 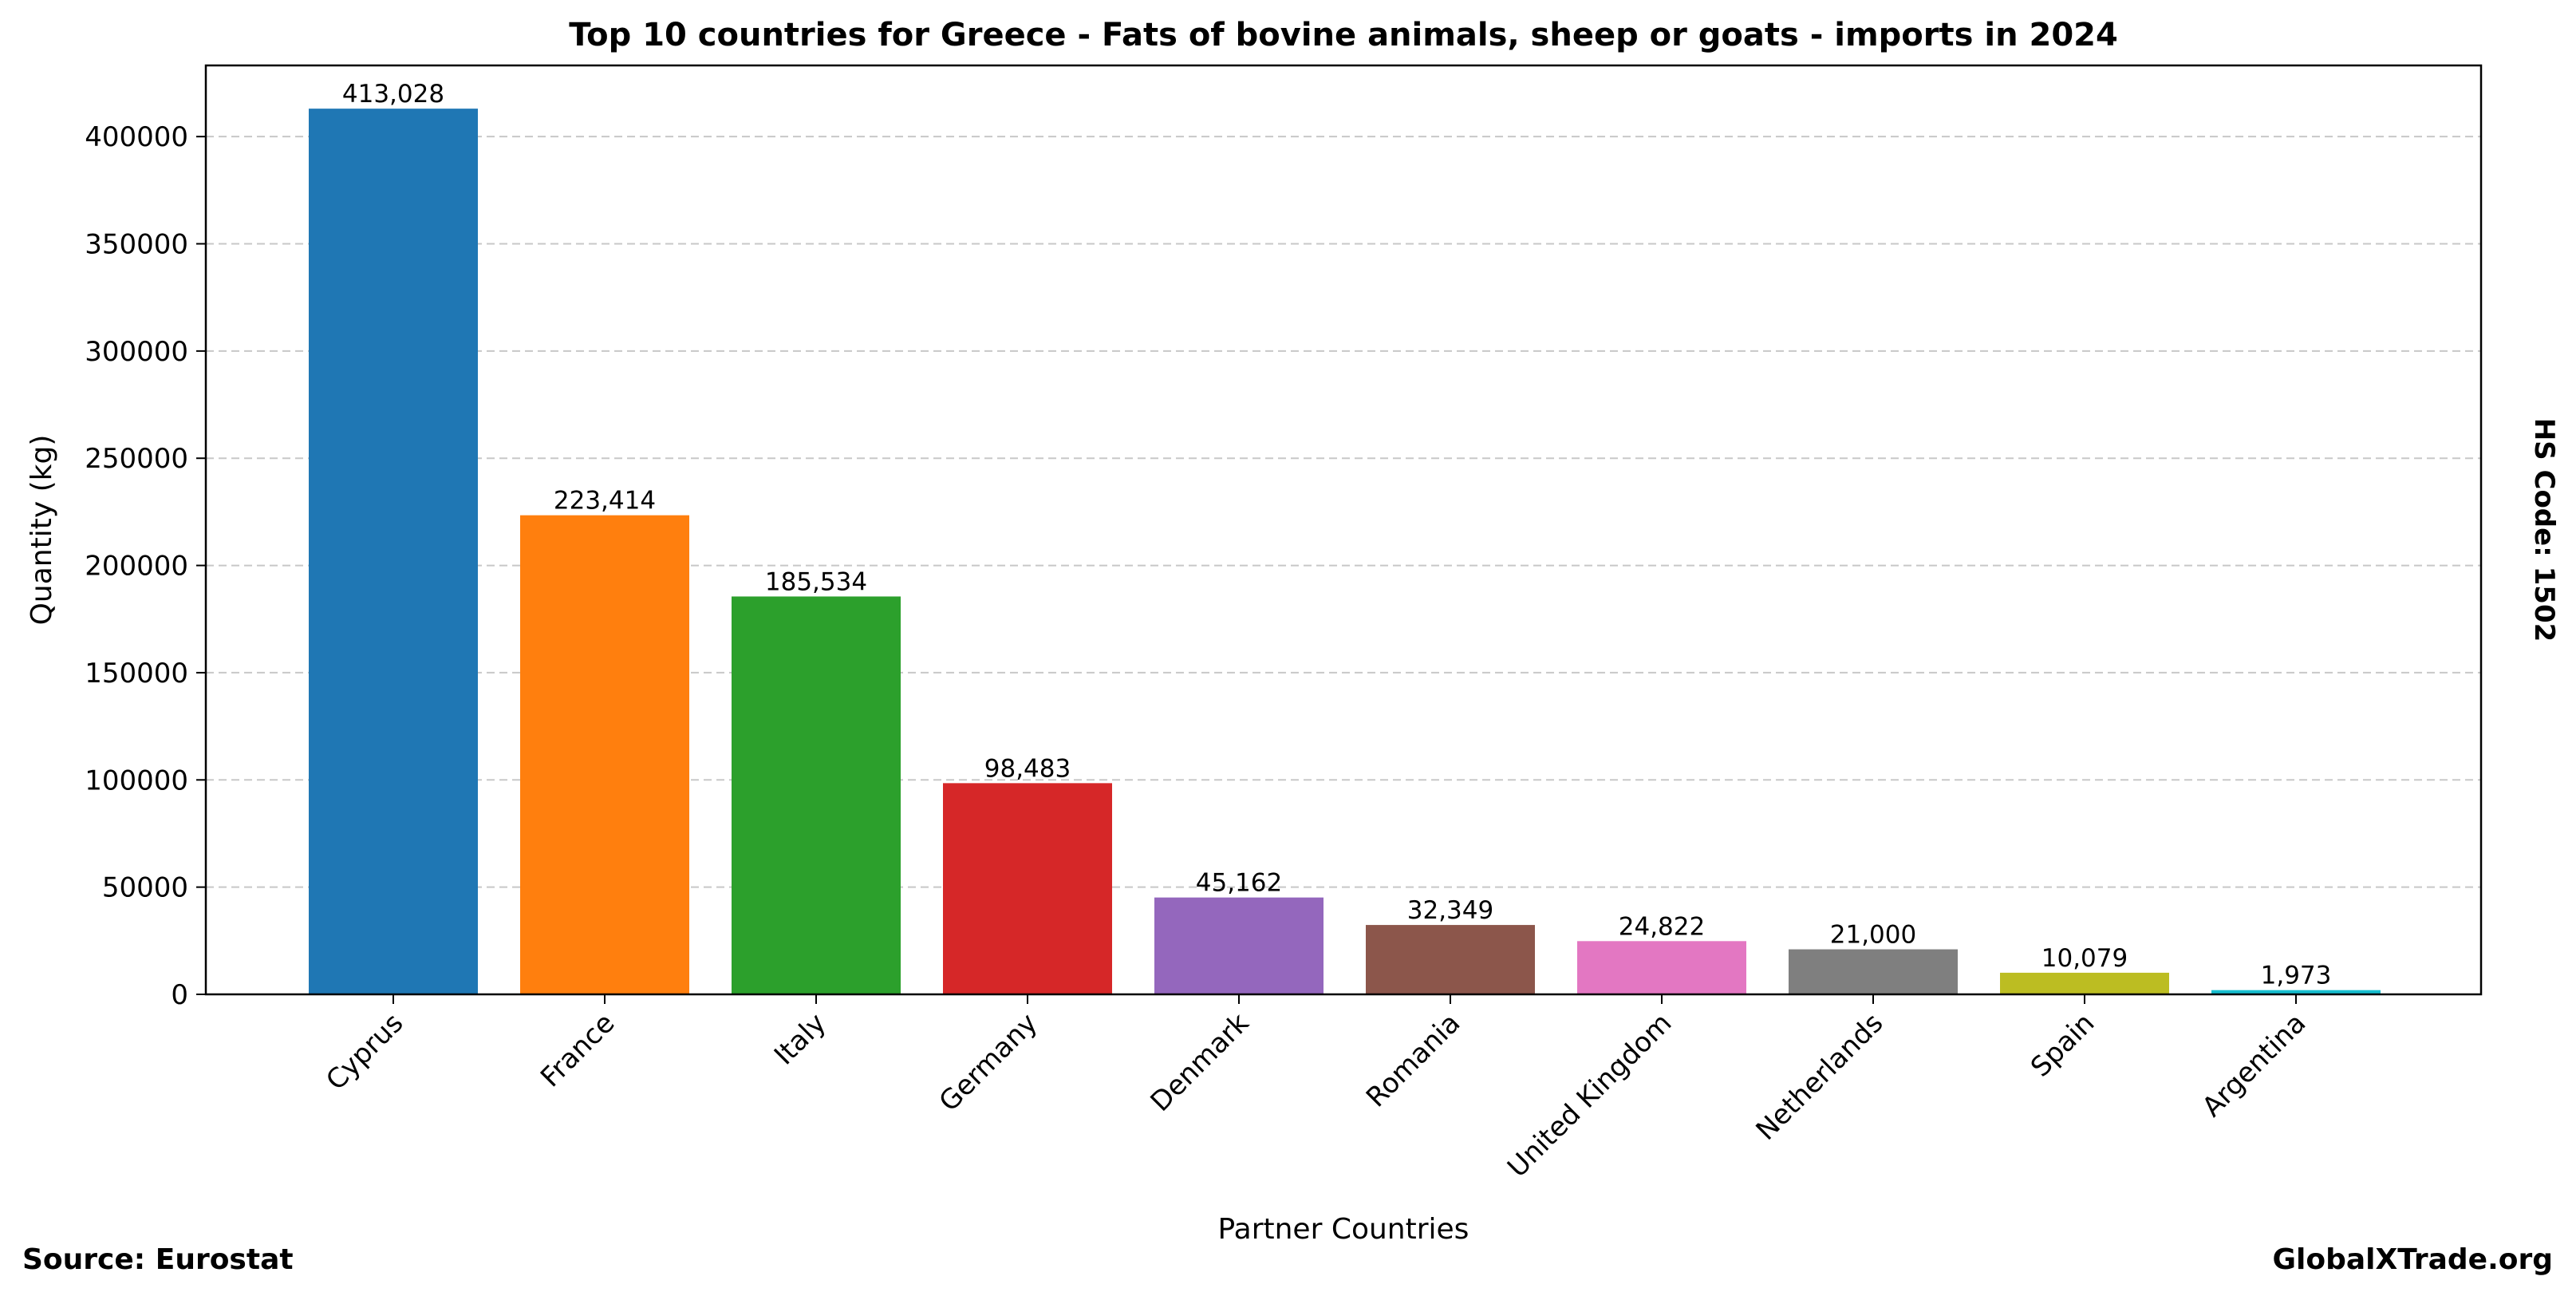 What do you see at coordinates (800, 1039) in the screenshot?
I see `x-tick-label: Italy` at bounding box center [800, 1039].